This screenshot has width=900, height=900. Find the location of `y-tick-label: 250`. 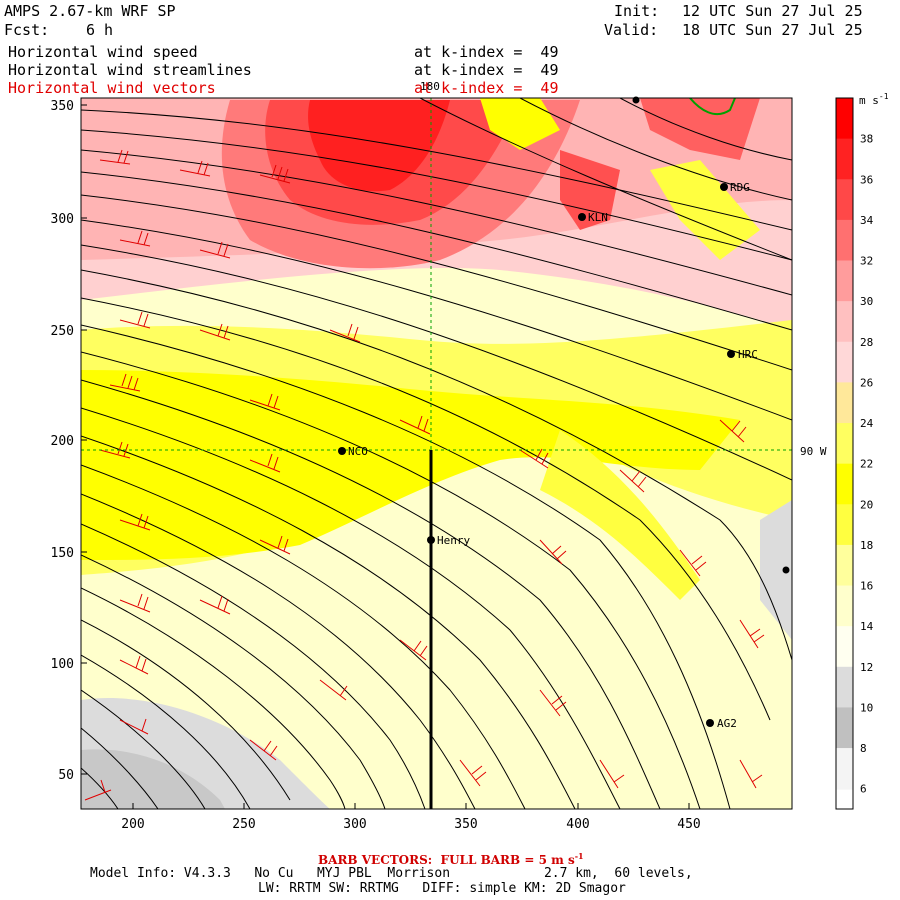

y-tick-label: 250 is located at coordinates (62, 331).